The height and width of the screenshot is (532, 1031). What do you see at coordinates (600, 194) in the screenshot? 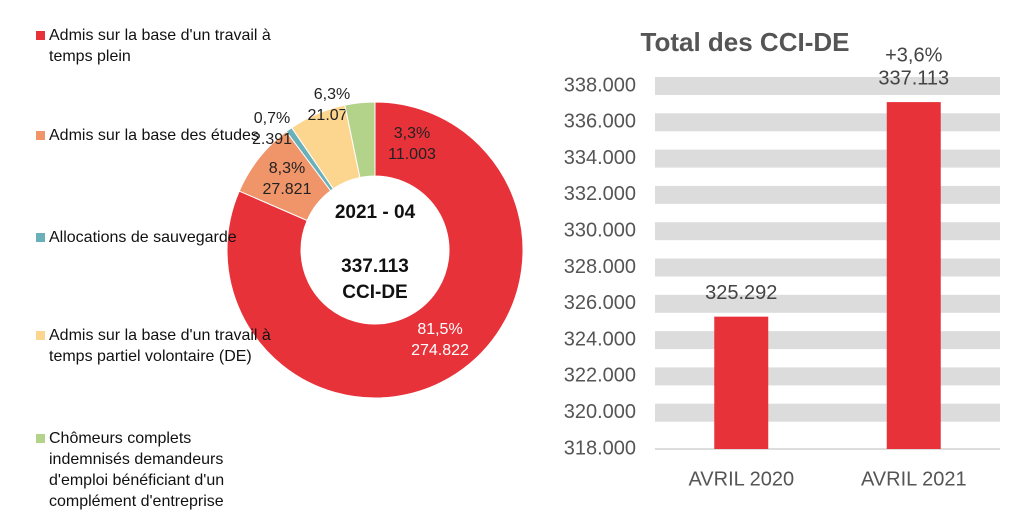
I see `y-tick-label: 332.000` at bounding box center [600, 194].